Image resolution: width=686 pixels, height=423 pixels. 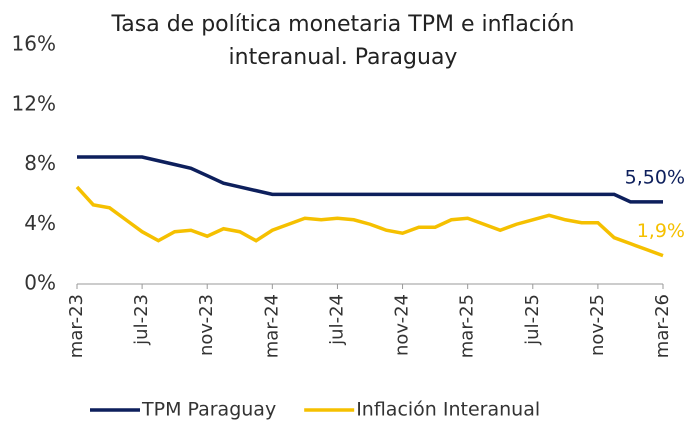 What do you see at coordinates (655, 177) in the screenshot?
I see `data-label: 5,50%` at bounding box center [655, 177].